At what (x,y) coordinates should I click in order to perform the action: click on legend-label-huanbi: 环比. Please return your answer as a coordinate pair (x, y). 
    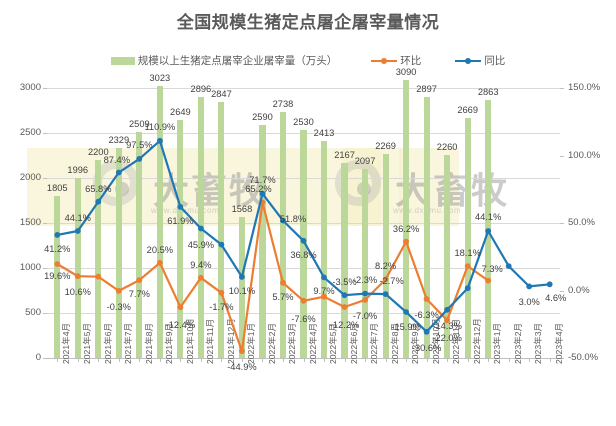
    Looking at the image, I should click on (411, 61).